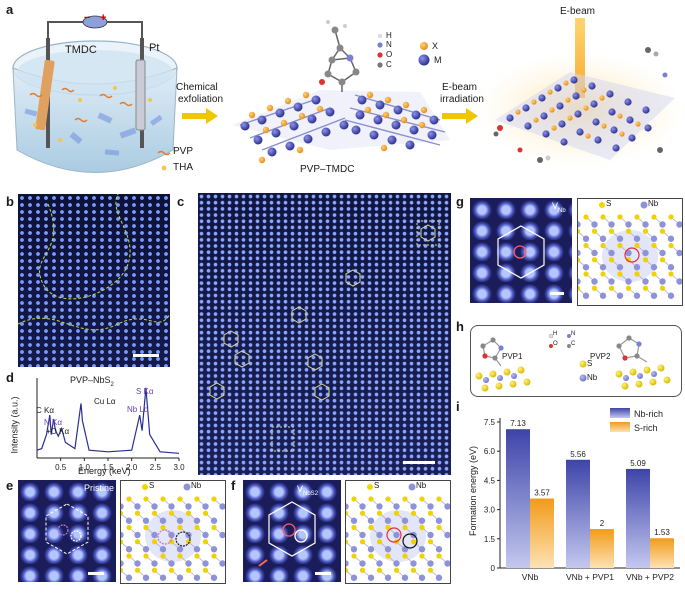  I want to click on model-g, so click(624, 252).